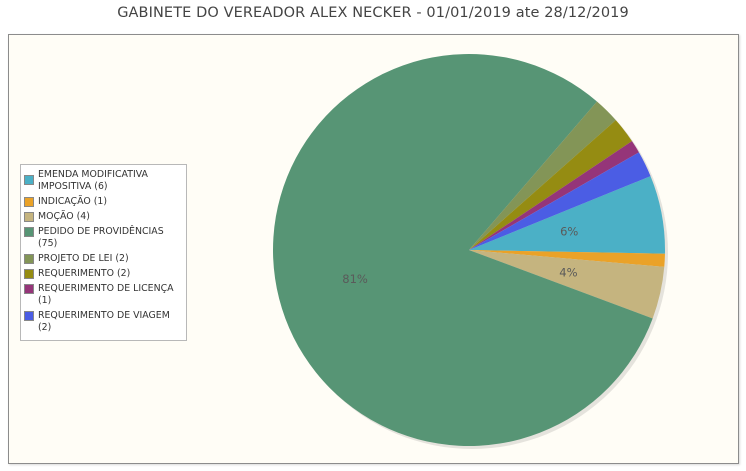 Image resolution: width=746 pixels, height=471 pixels. Describe the element at coordinates (83, 258) in the screenshot. I see `legend-label: PROJETO DE LEI (2)` at that location.